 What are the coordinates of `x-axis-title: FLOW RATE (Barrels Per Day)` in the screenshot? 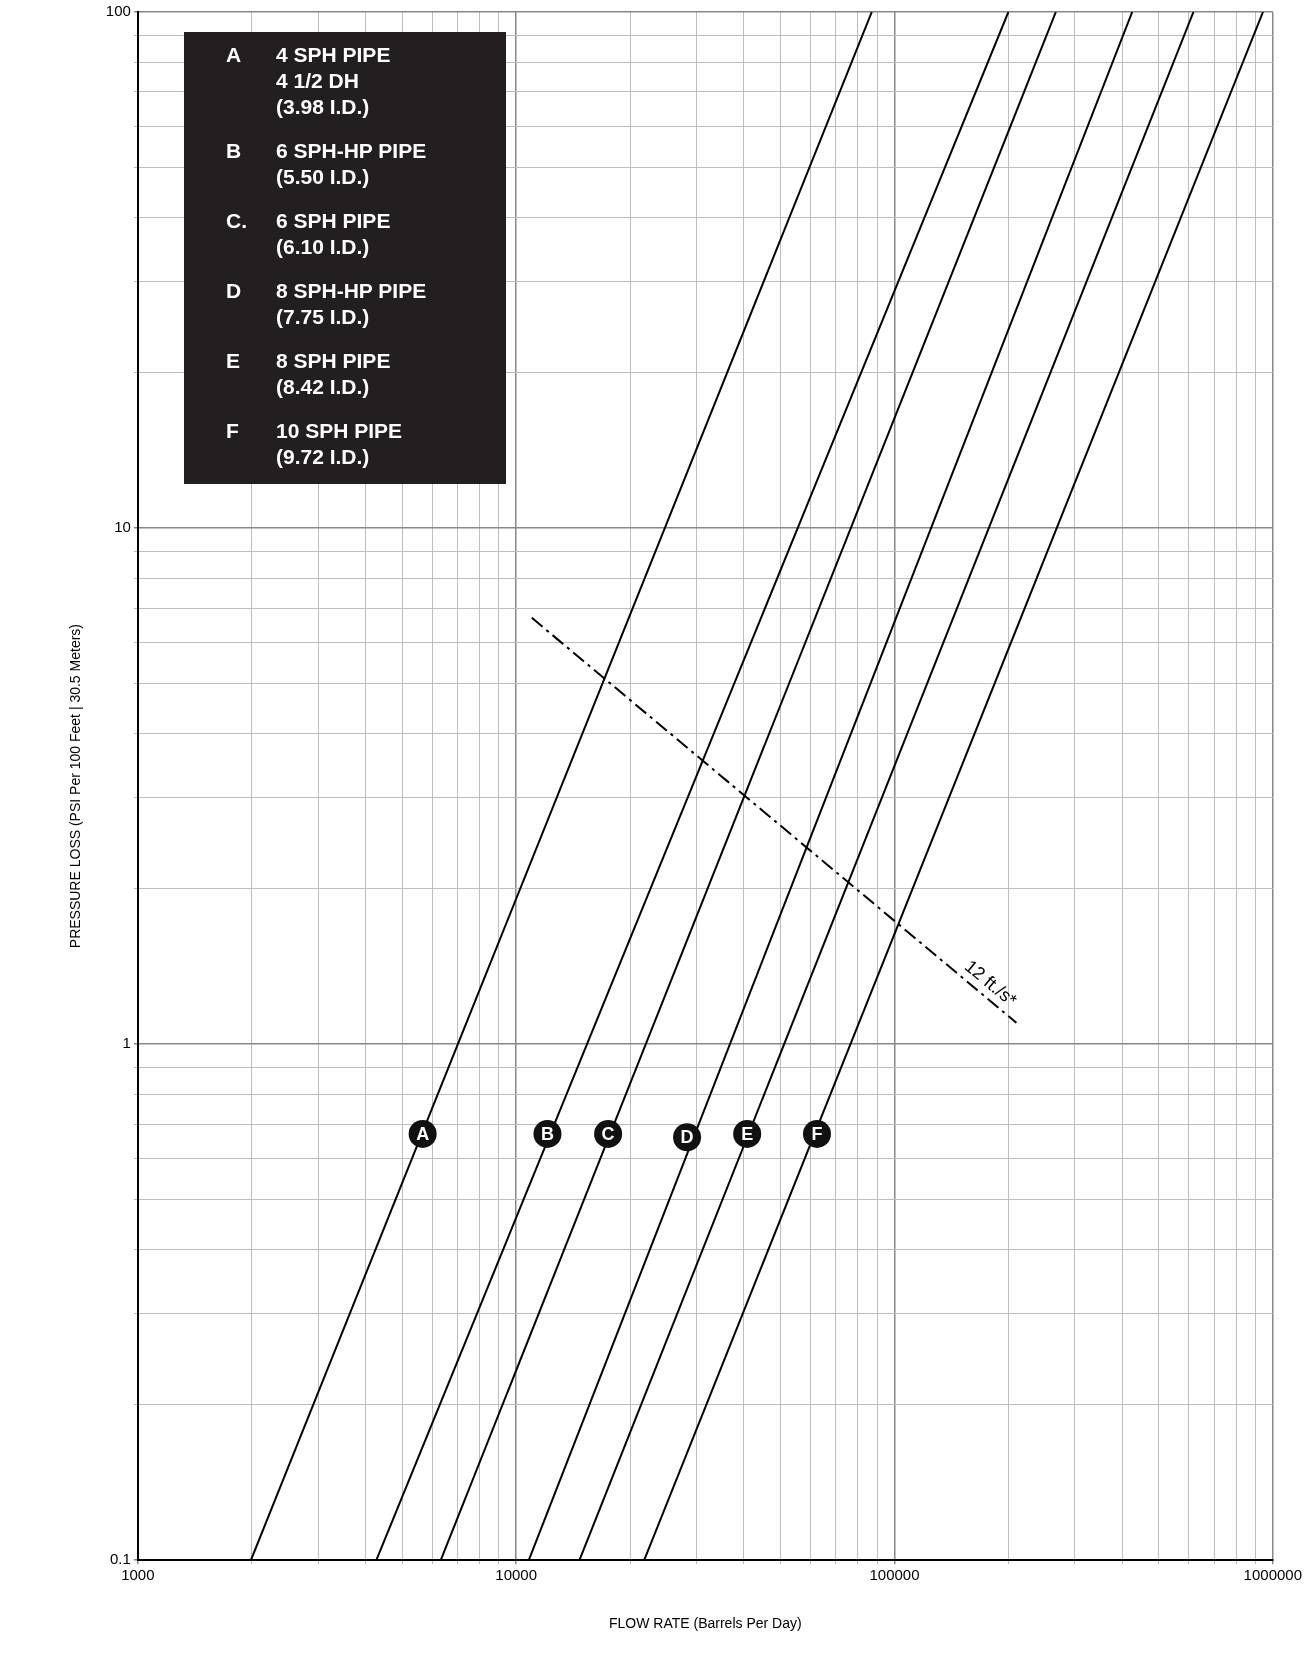 It's located at (705, 1623).